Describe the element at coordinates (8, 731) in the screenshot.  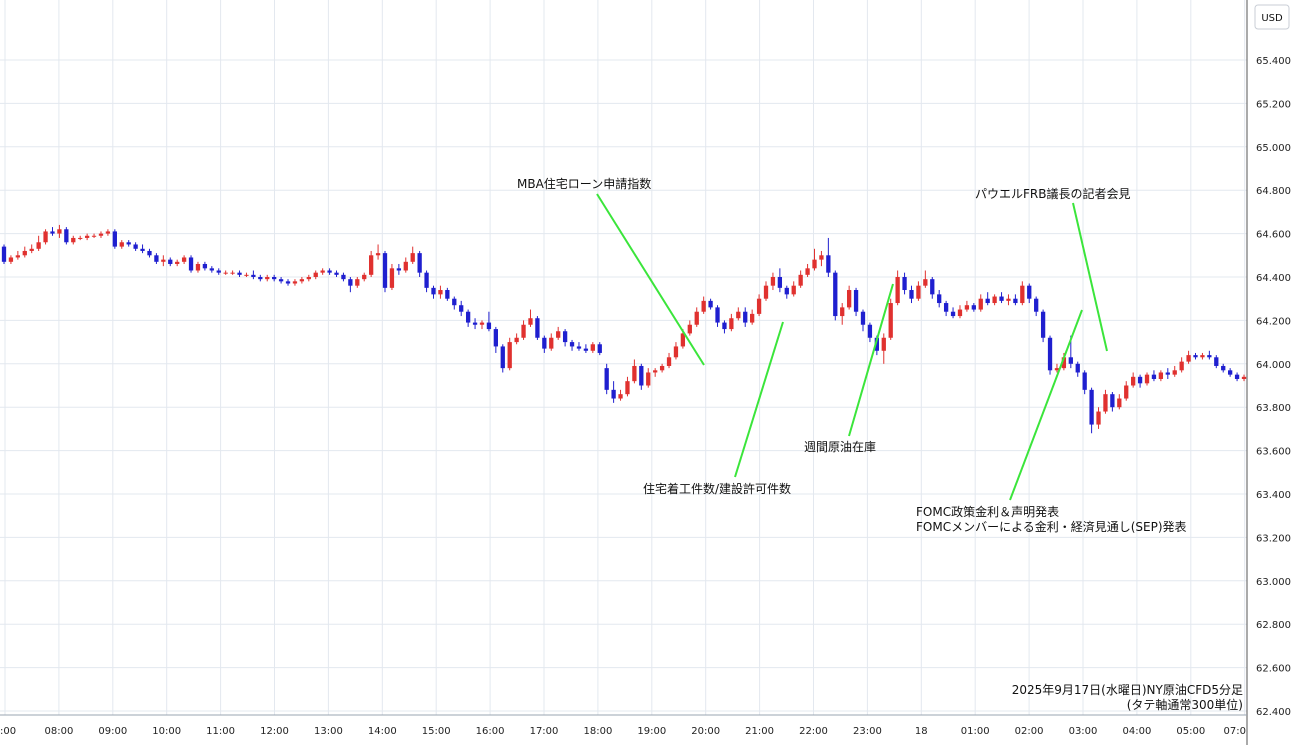
I see `x-tick-label: :00` at that location.